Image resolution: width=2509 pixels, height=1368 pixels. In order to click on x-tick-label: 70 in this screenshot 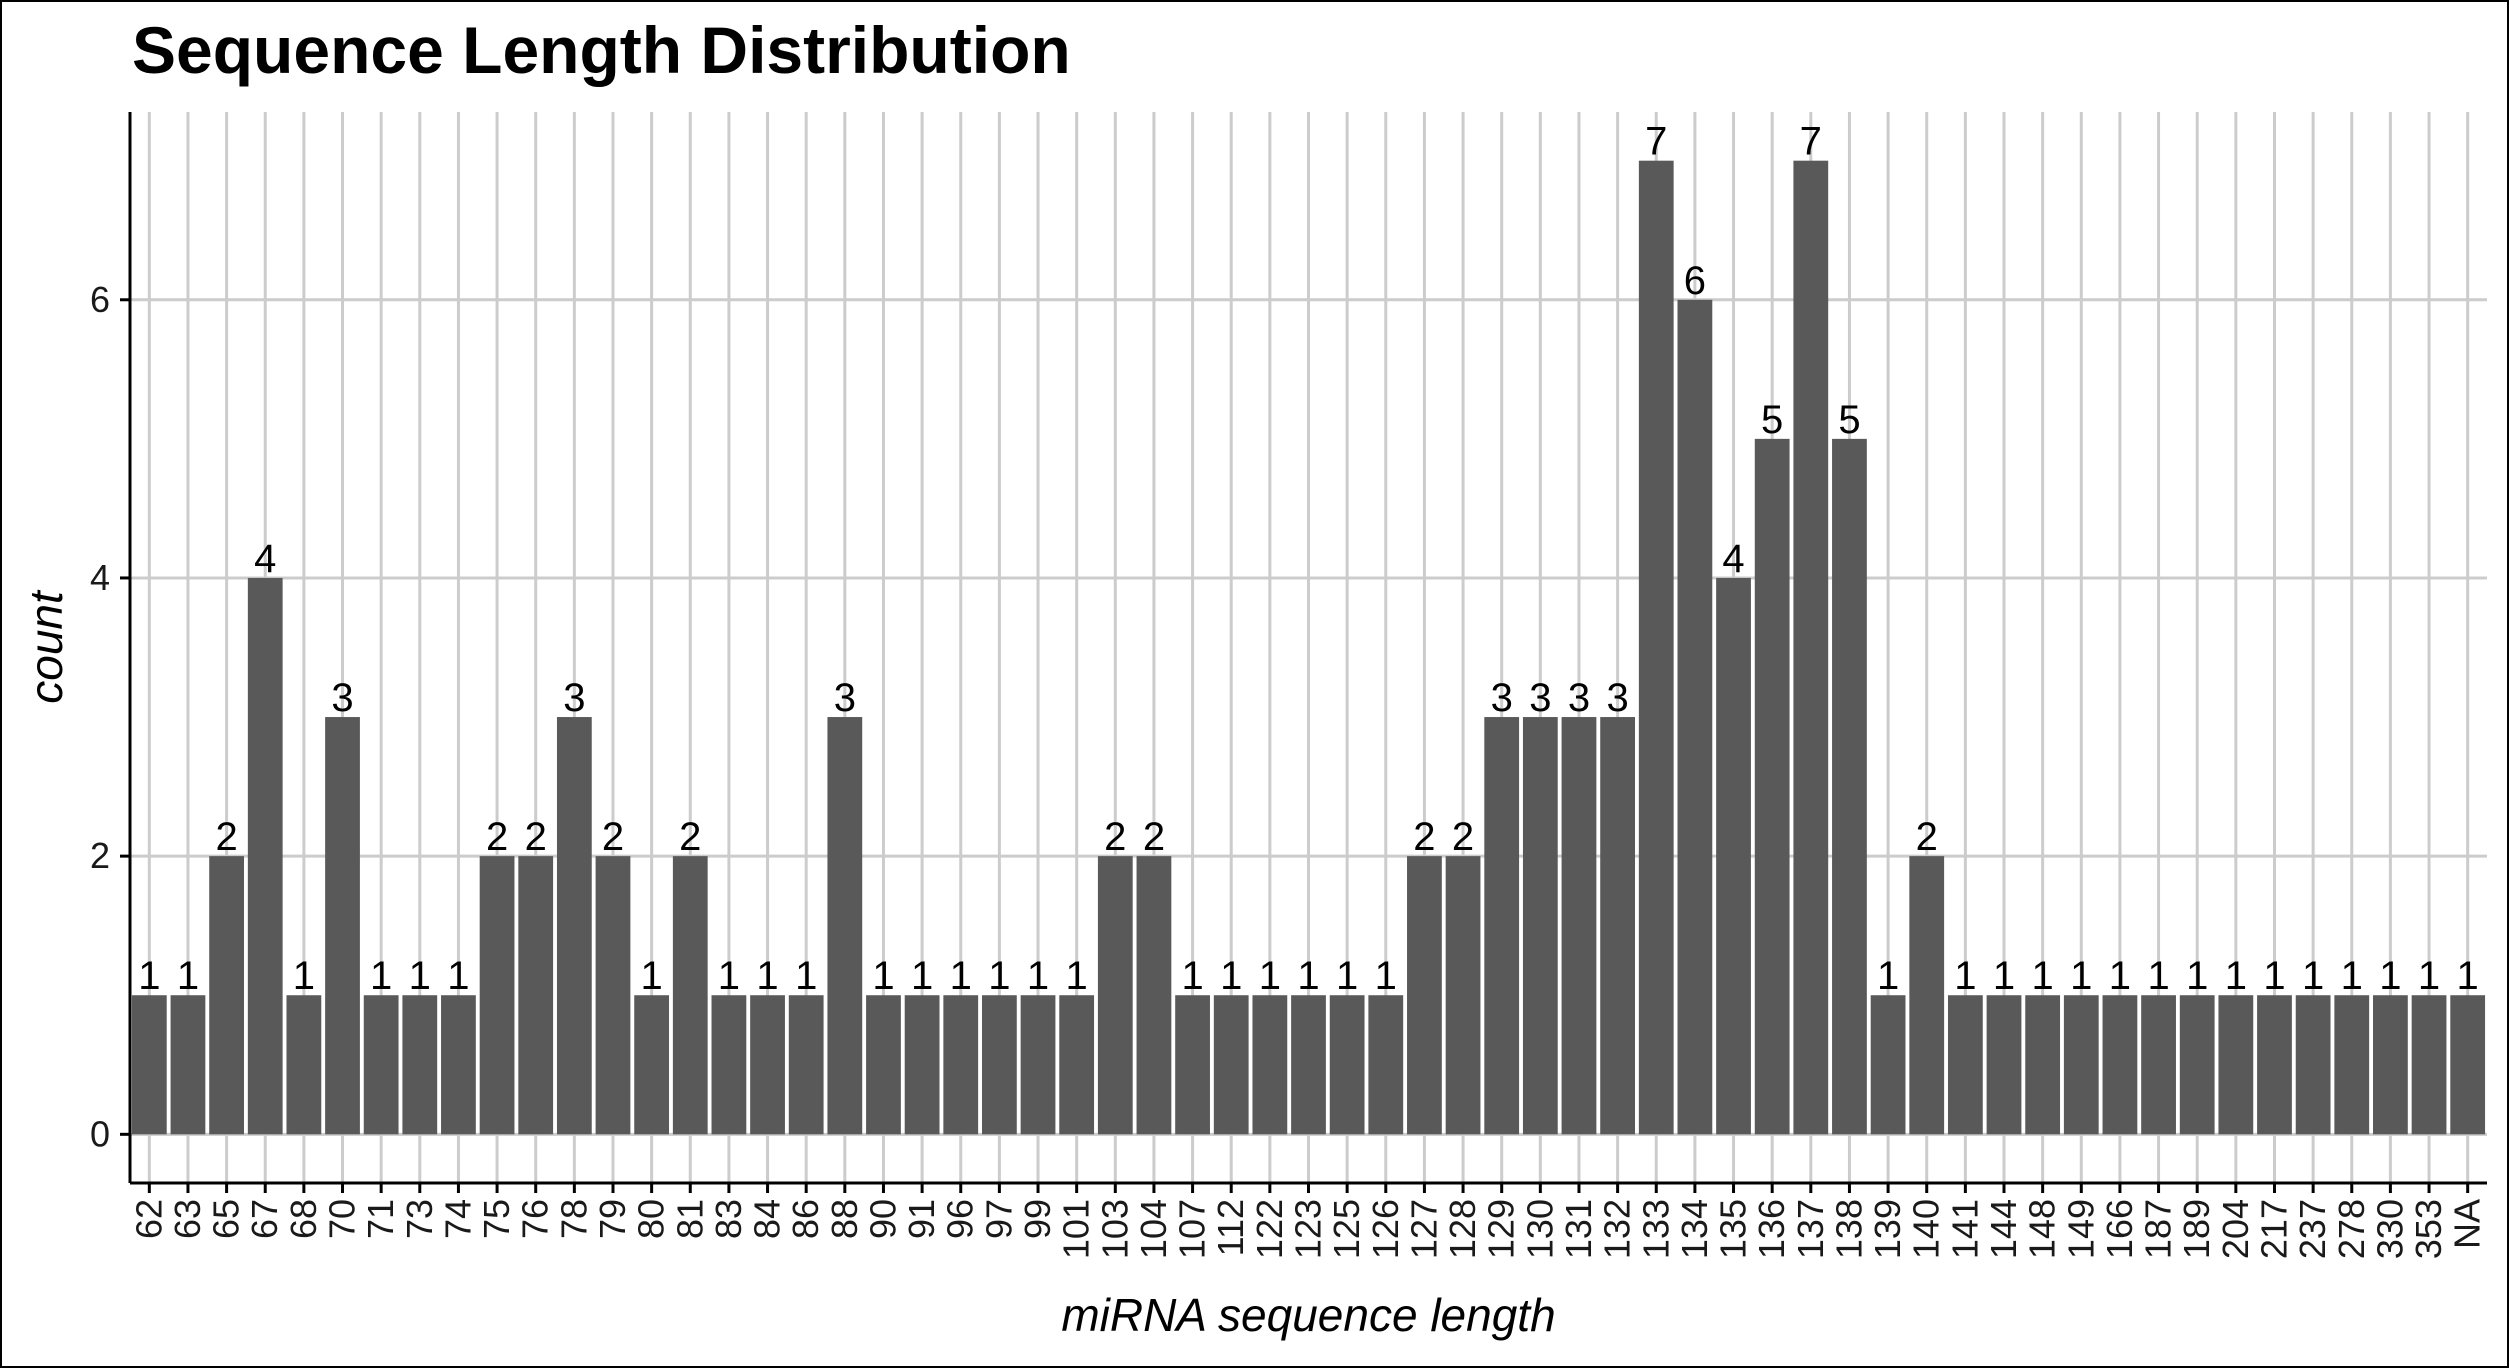, I will do `click(342, 1219)`.